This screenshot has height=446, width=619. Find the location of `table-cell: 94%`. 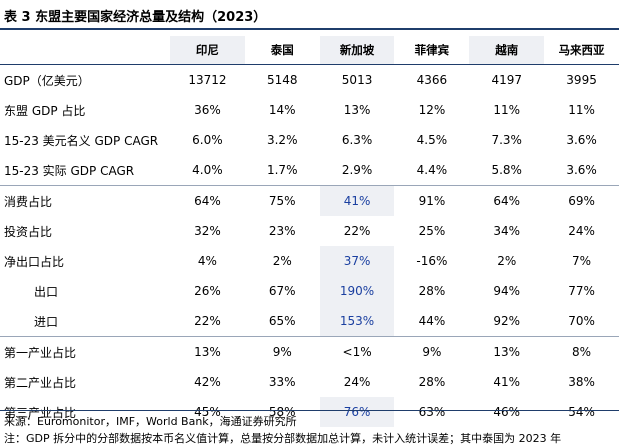

table-cell: 94% is located at coordinates (507, 291).